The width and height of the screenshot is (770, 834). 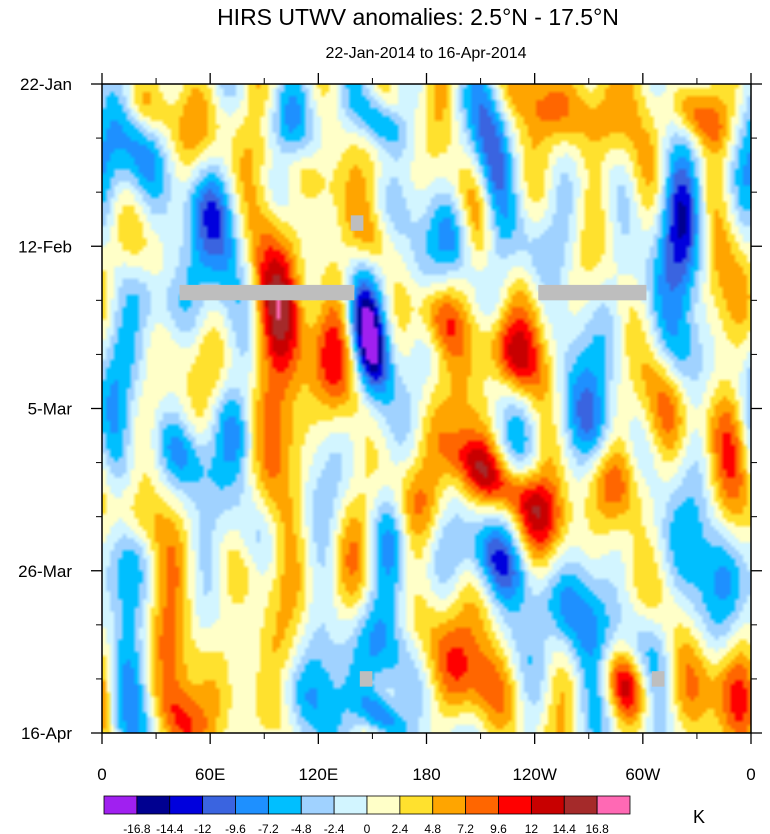 I want to click on colorbar-label-3: -9.6, so click(x=235, y=828).